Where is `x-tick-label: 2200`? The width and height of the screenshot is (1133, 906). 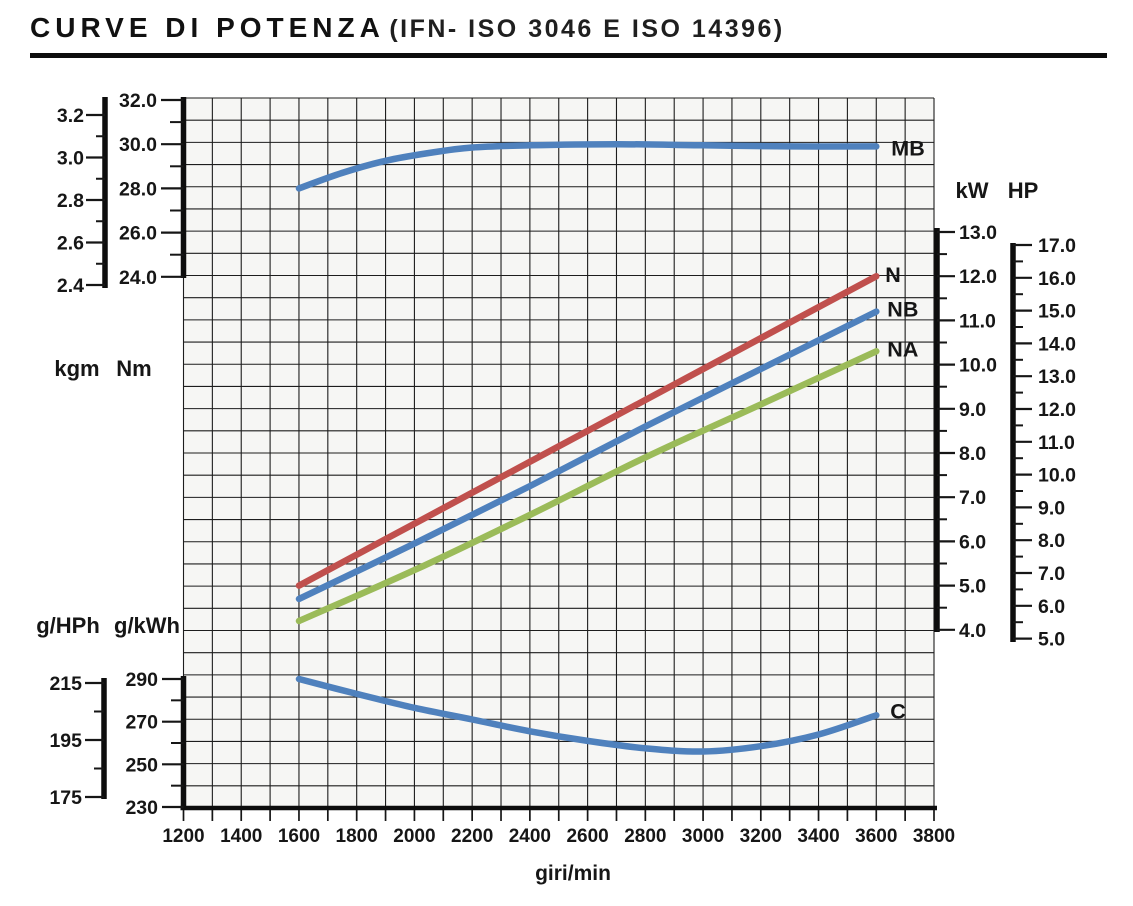 x-tick-label: 2200 is located at coordinates (472, 836).